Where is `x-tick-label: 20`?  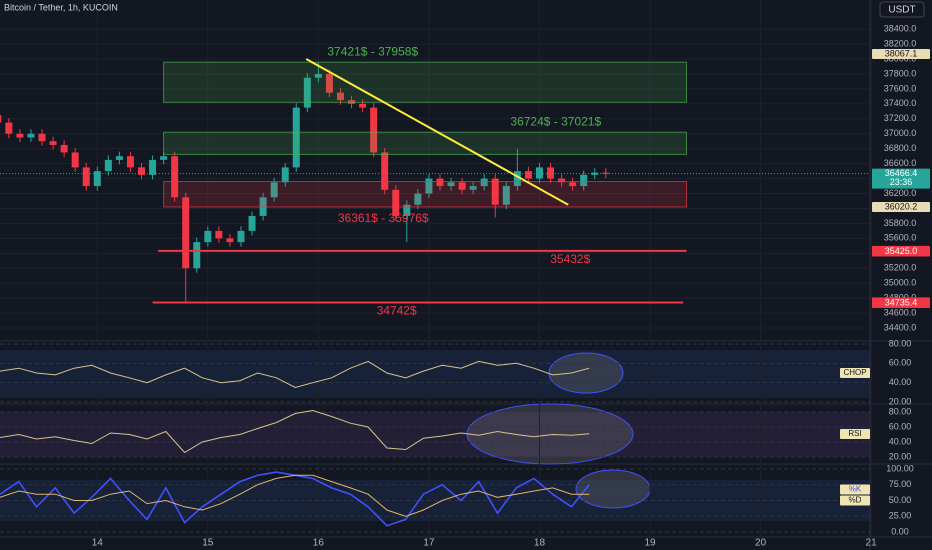 x-tick-label: 20 is located at coordinates (761, 543).